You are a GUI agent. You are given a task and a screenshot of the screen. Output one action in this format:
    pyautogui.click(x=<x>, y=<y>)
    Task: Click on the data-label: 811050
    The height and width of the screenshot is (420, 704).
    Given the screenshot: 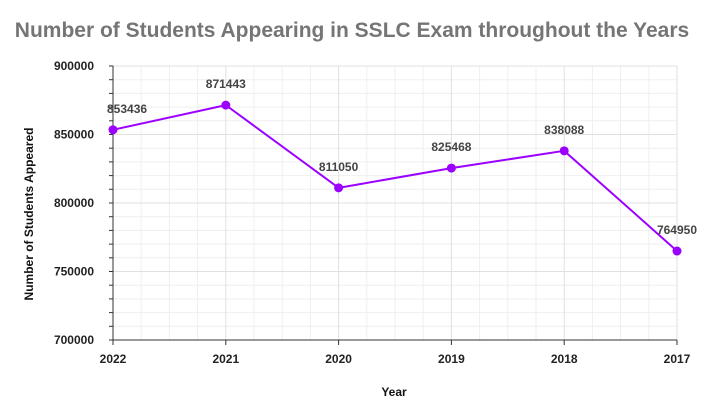 What is the action you would take?
    pyautogui.click(x=339, y=167)
    